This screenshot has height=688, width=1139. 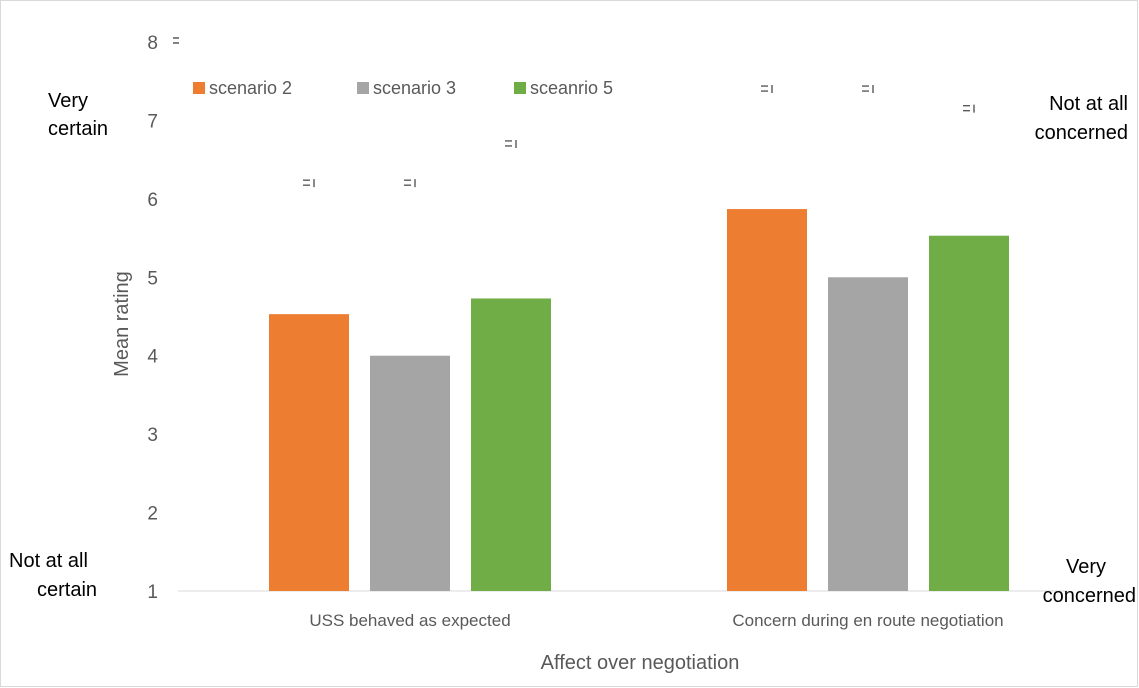 What do you see at coordinates (122, 324) in the screenshot?
I see `y-axis-title: Mean rating` at bounding box center [122, 324].